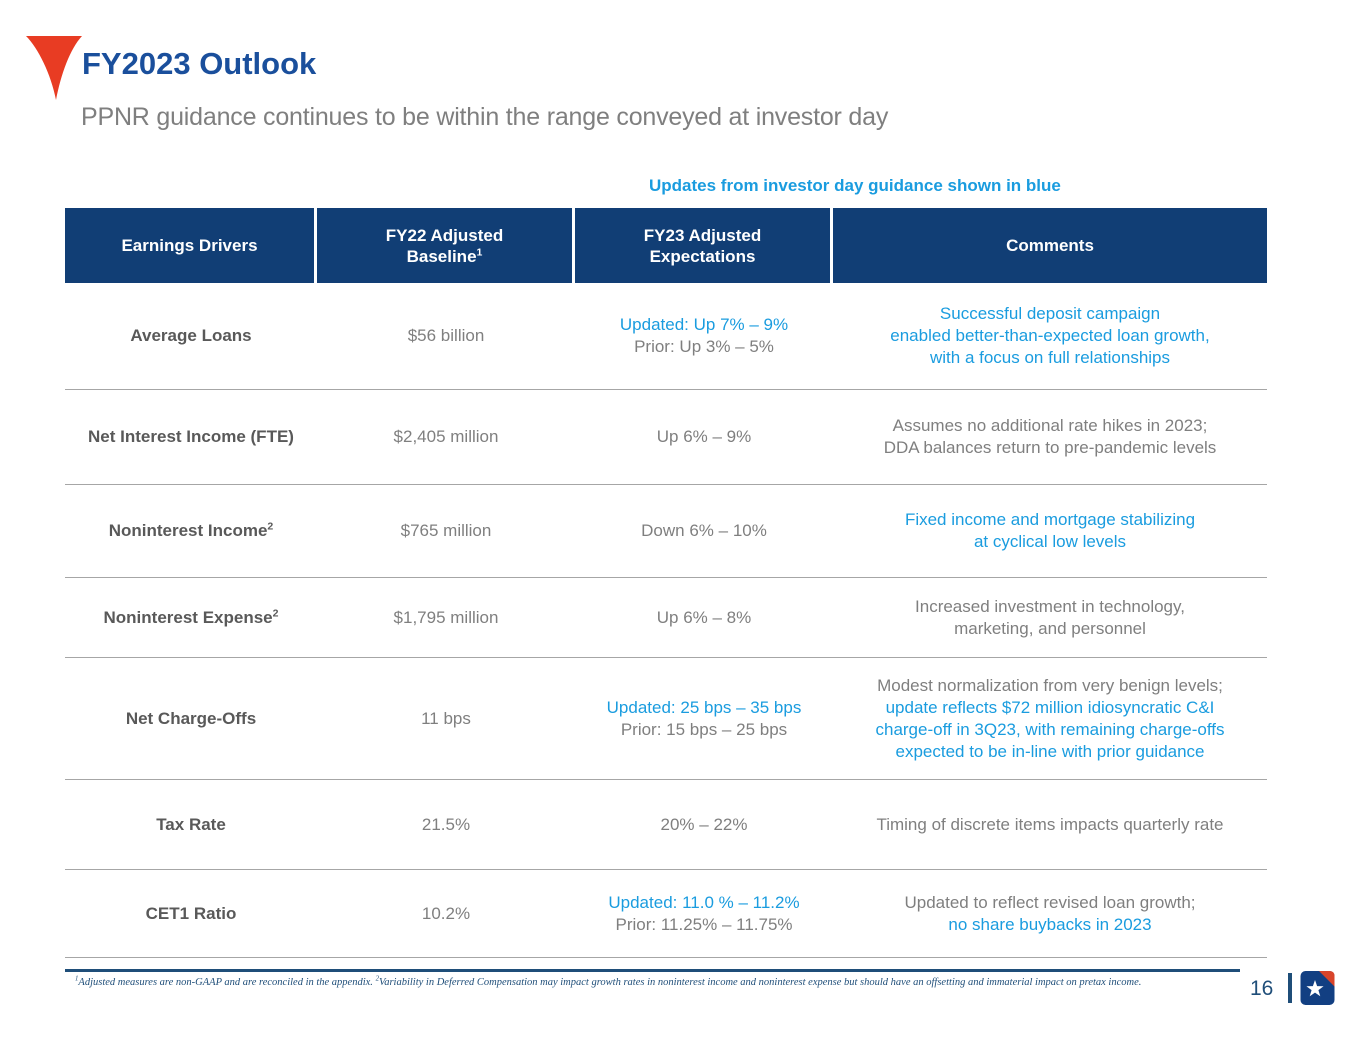  I want to click on baseline-cell: $1,795 million, so click(446, 617).